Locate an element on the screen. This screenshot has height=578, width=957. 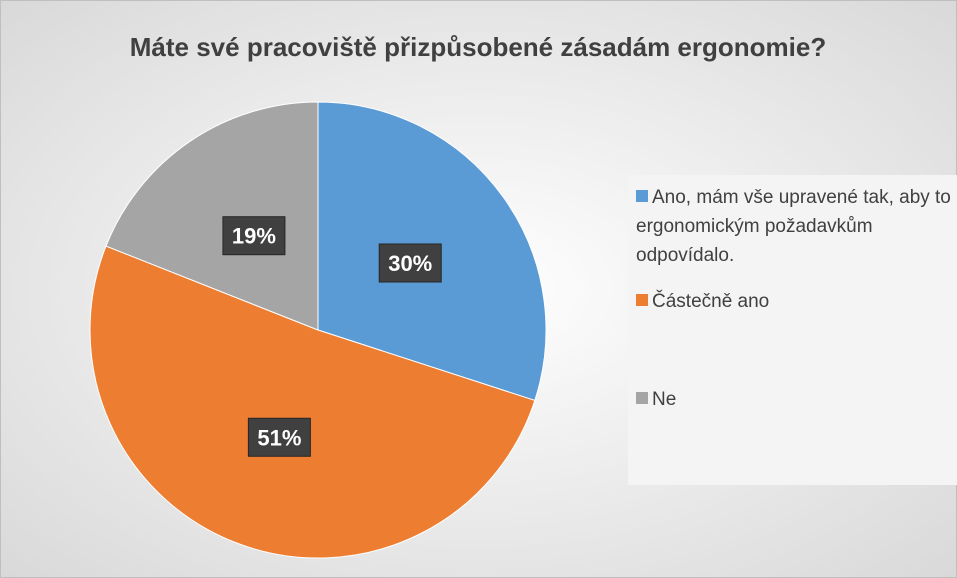
data-label: 51% is located at coordinates (279, 437).